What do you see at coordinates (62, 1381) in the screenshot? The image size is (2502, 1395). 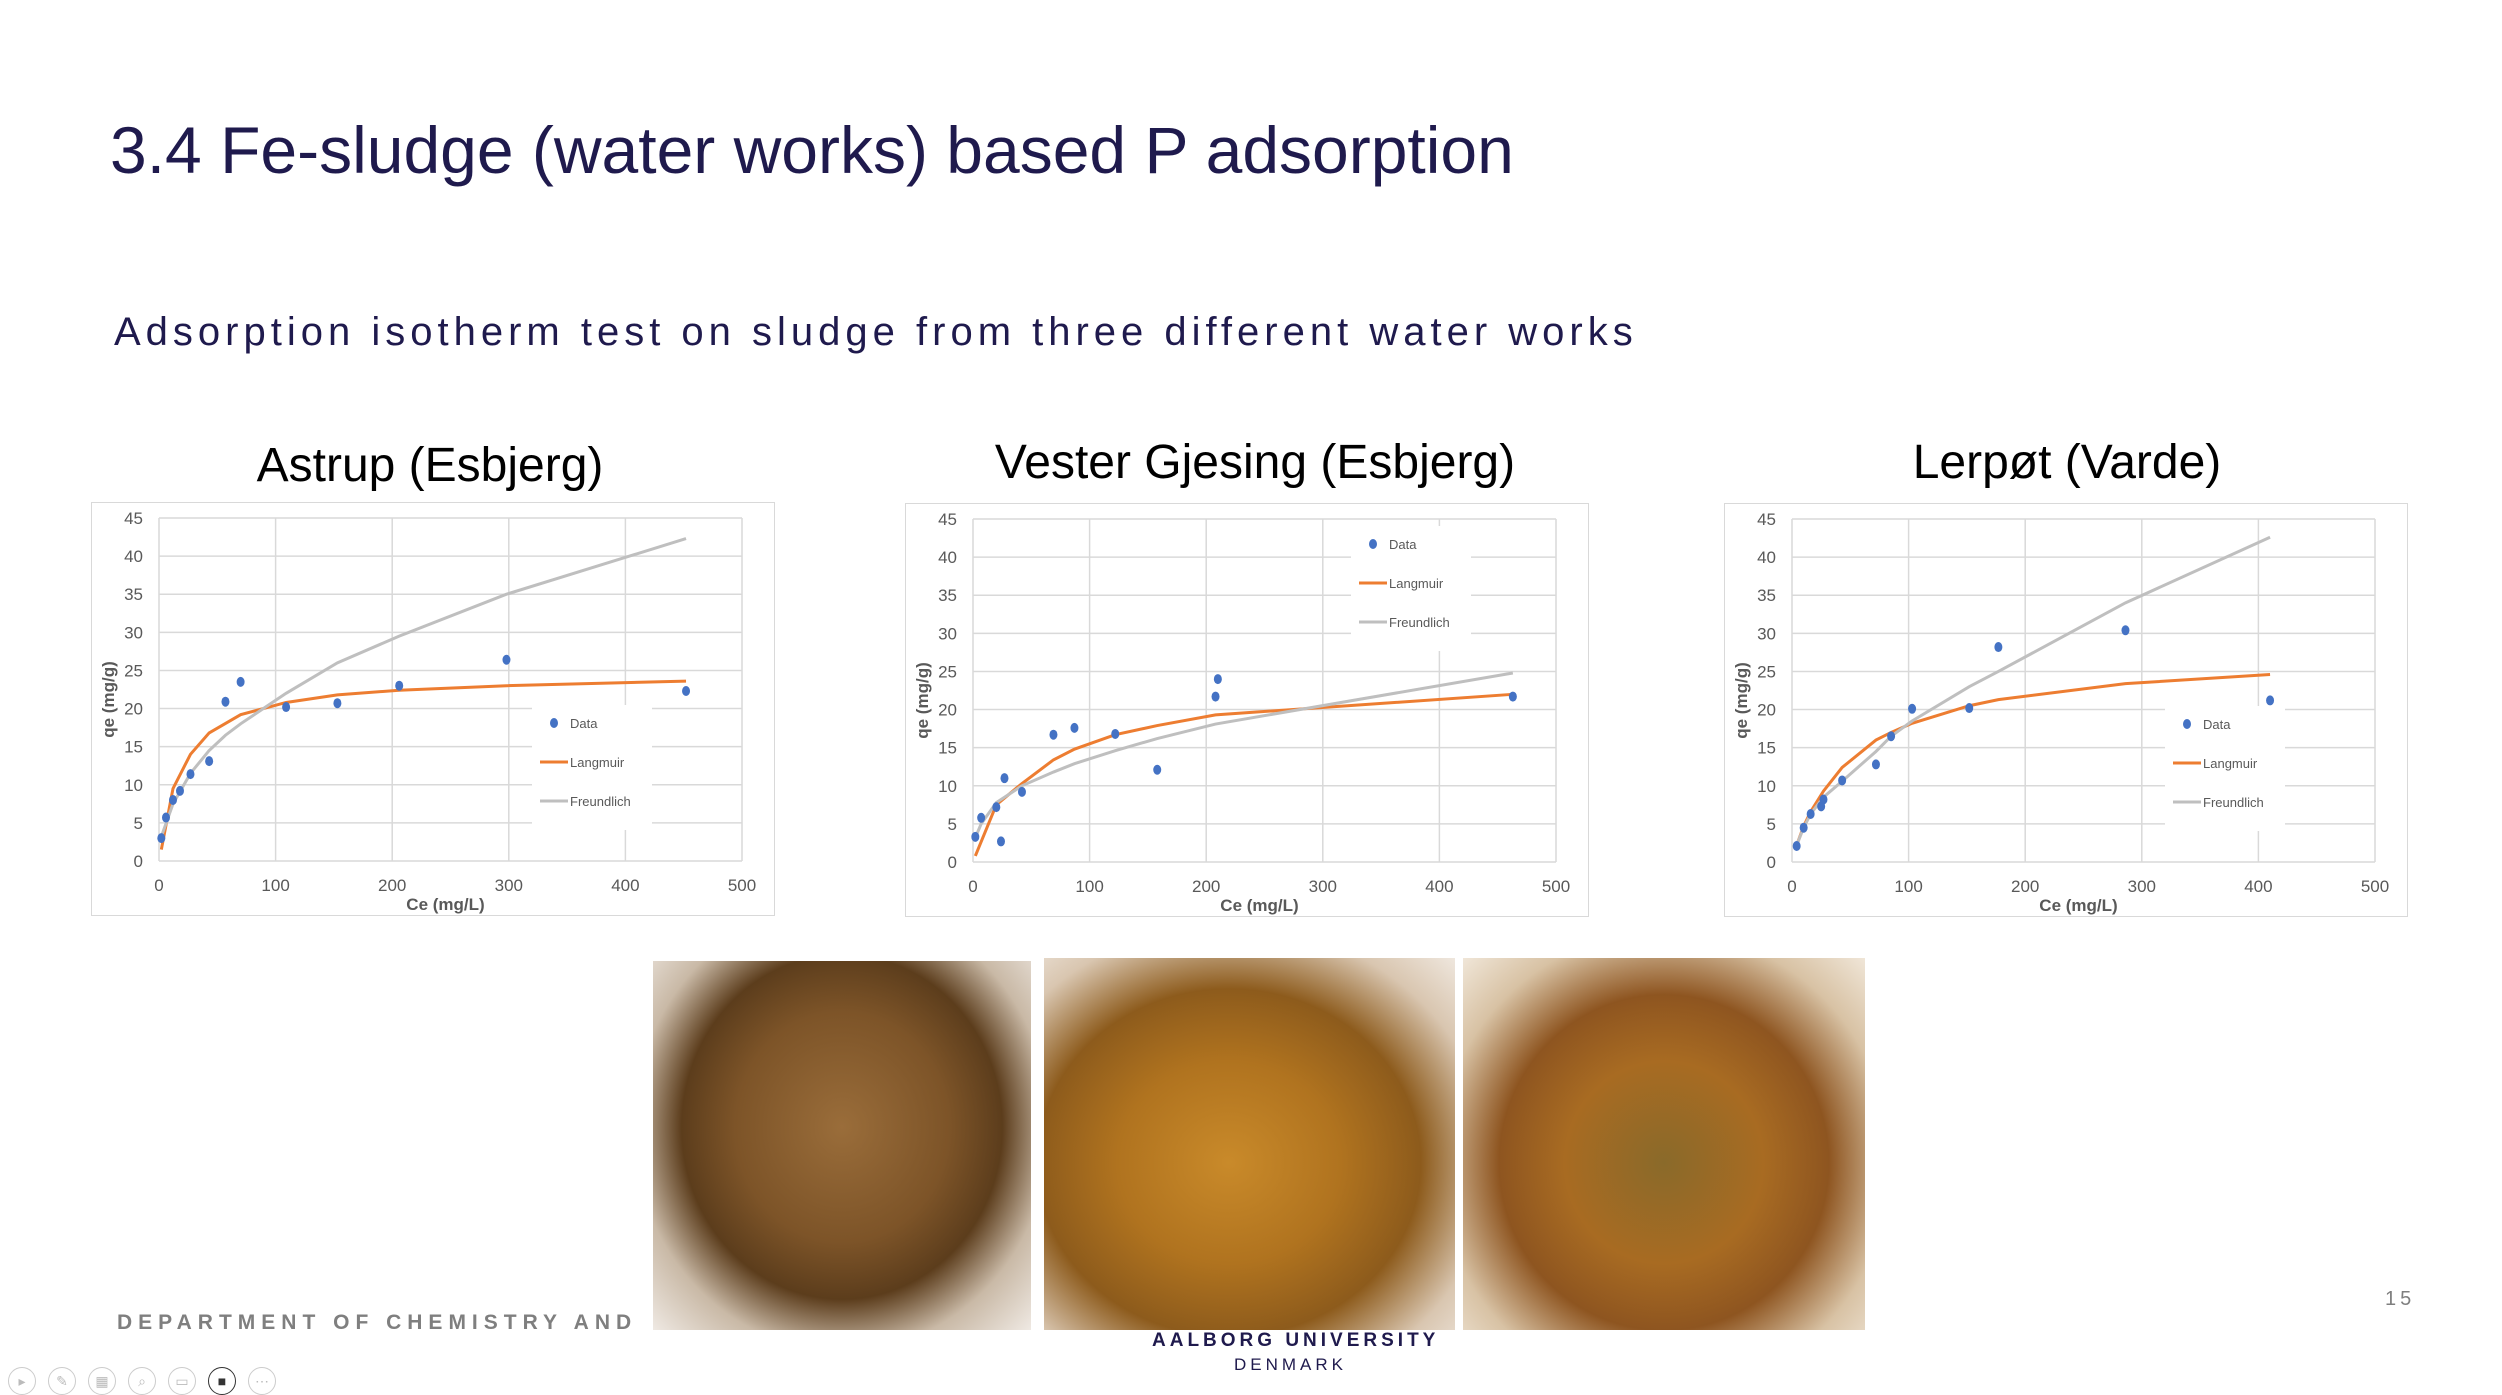 I see `pen-icon: ✎` at bounding box center [62, 1381].